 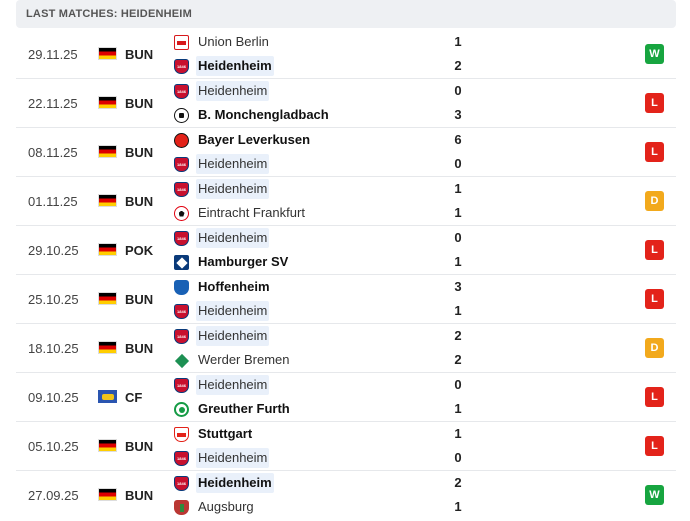 I want to click on away-team-name: Augsburg, so click(x=226, y=506).